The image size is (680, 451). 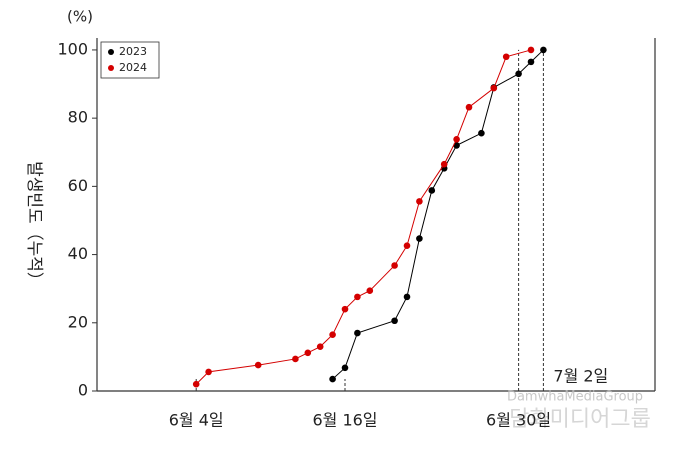 I want to click on legend-box, so click(x=130, y=60).